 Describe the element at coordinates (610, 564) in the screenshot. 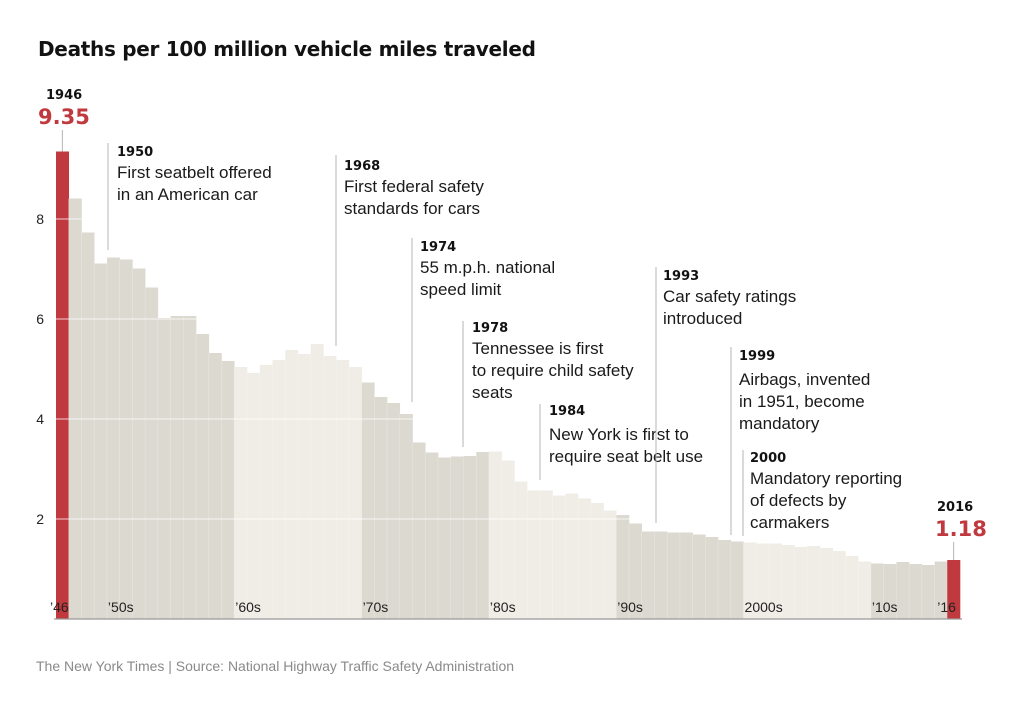

I see `bar-1989` at that location.